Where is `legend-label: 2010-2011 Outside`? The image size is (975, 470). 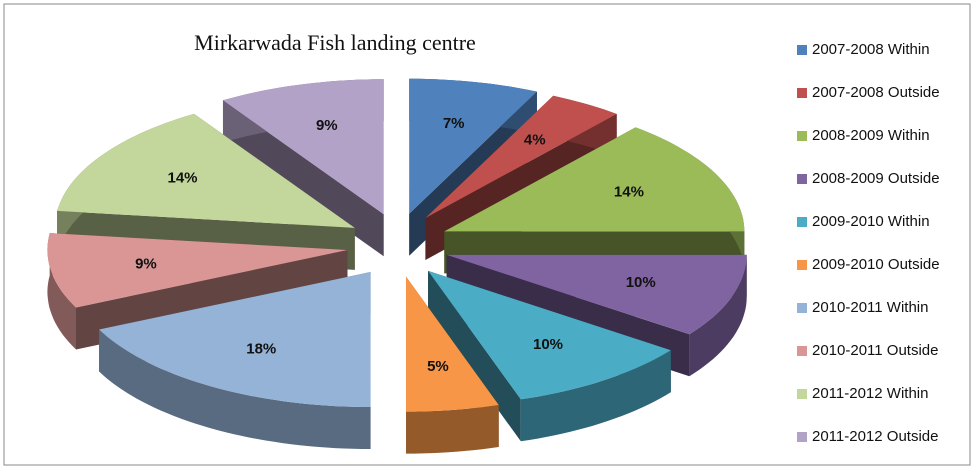
legend-label: 2010-2011 Outside is located at coordinates (875, 350).